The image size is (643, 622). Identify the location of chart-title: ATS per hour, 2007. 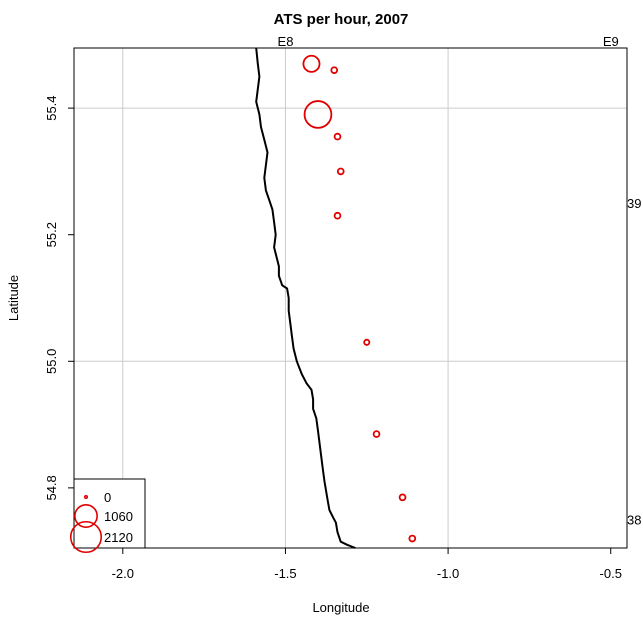
(341, 19).